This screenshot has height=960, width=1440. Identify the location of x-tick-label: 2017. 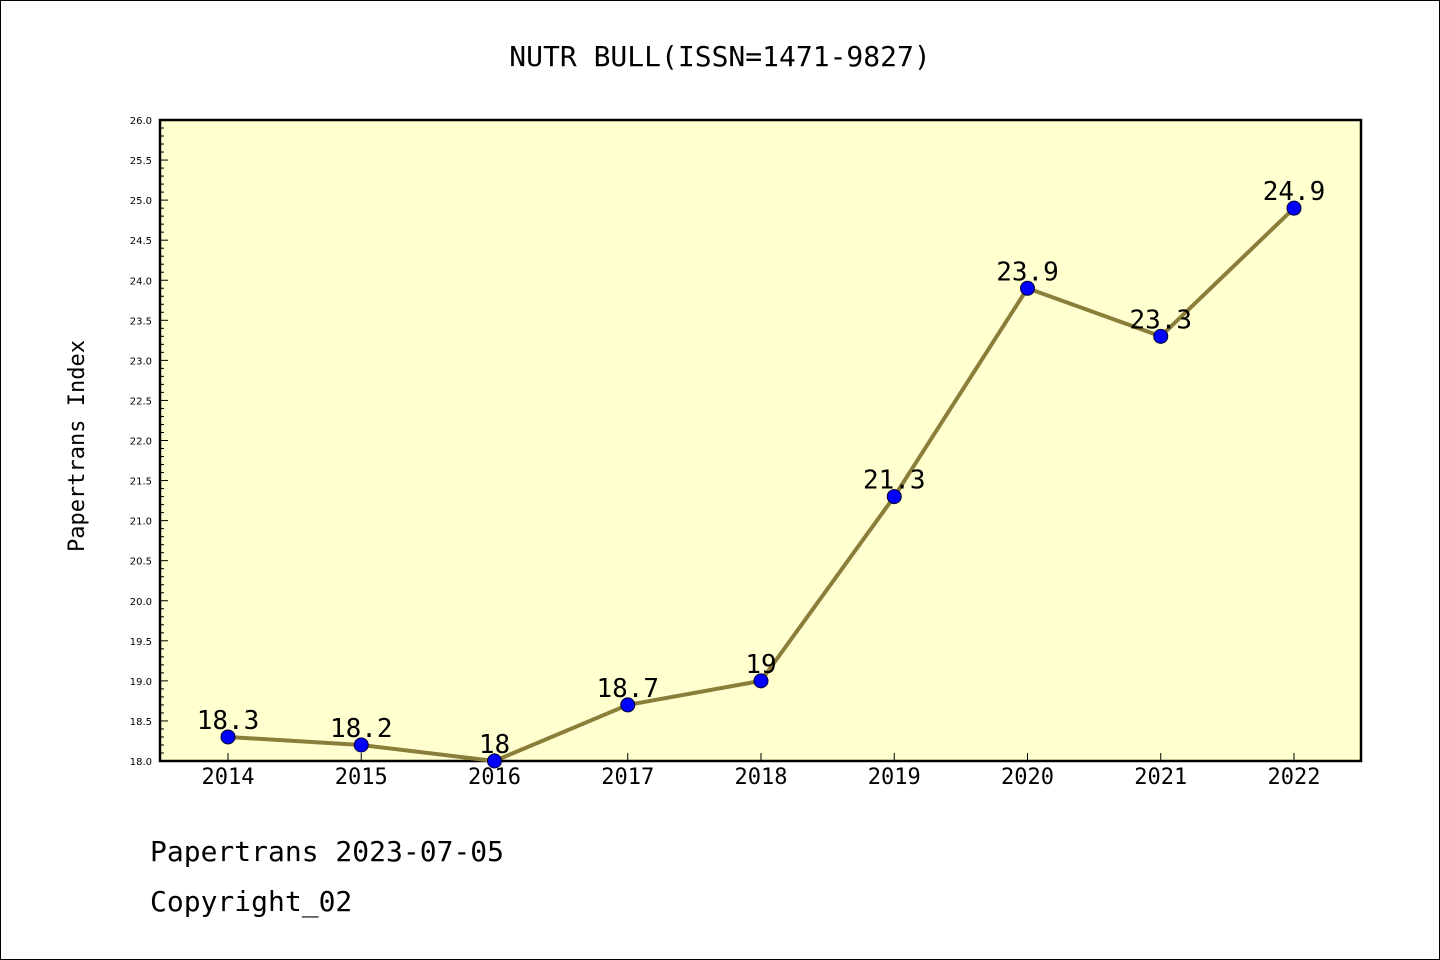
(627, 777).